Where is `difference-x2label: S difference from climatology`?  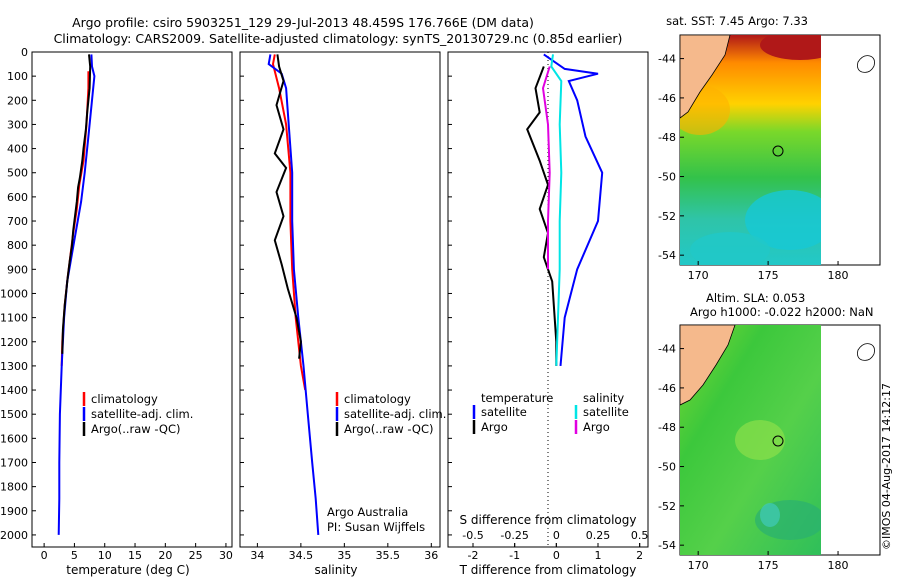 difference-x2label: S difference from climatology is located at coordinates (548, 520).